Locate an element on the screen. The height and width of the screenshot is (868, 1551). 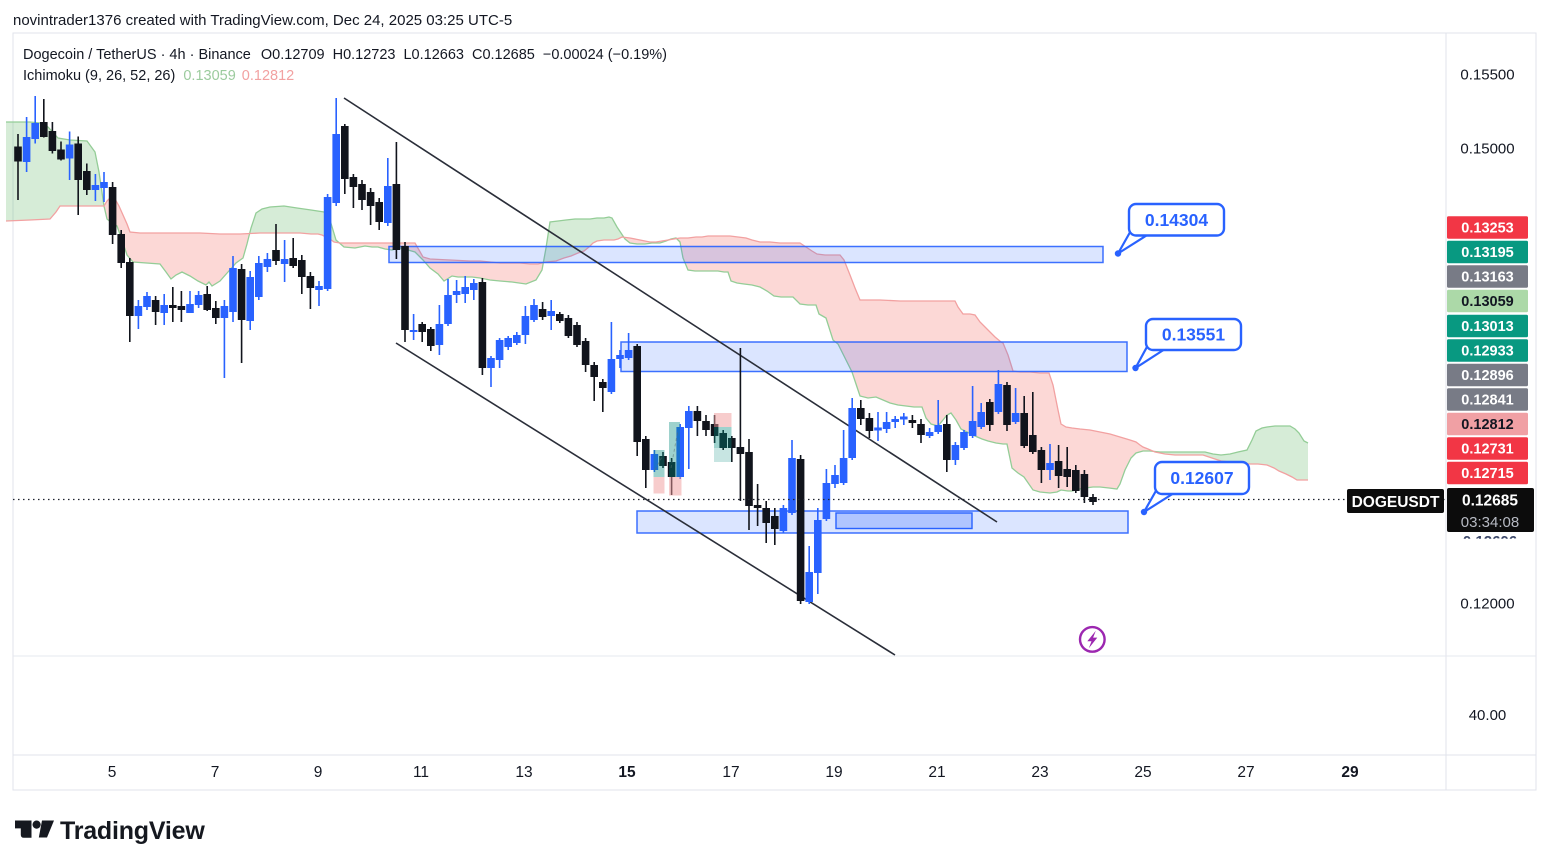
svg-text: DOGEUSDT is located at coordinates (1396, 502).